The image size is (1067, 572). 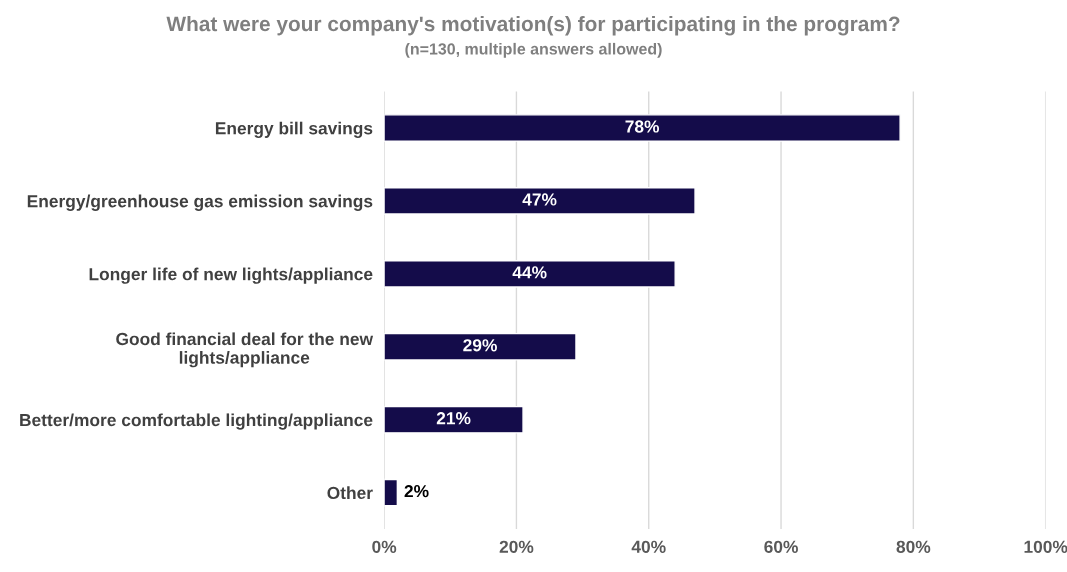 What do you see at coordinates (781, 546) in the screenshot?
I see `x-tick-label: 60%` at bounding box center [781, 546].